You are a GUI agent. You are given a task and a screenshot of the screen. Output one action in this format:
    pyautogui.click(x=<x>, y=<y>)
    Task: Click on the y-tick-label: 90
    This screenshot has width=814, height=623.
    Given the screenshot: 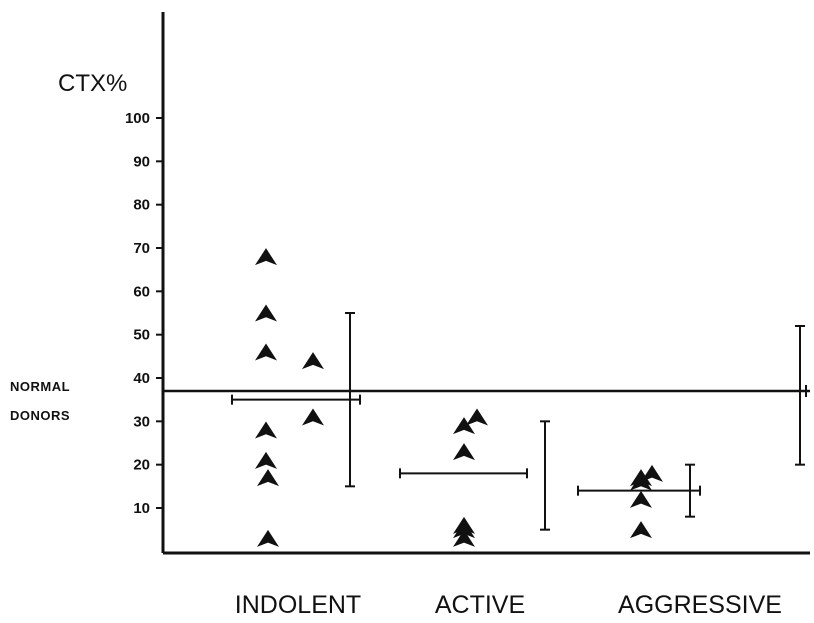 What is the action you would take?
    pyautogui.click(x=141, y=161)
    